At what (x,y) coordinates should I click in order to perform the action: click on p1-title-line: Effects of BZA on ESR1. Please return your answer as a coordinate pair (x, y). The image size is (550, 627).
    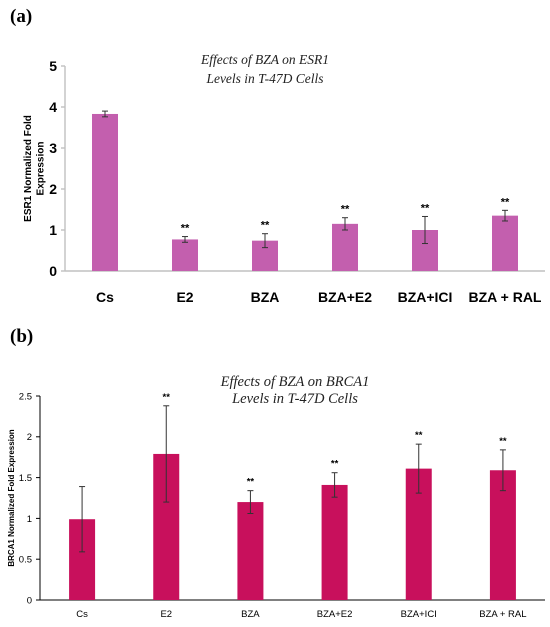
    Looking at the image, I should click on (264, 59).